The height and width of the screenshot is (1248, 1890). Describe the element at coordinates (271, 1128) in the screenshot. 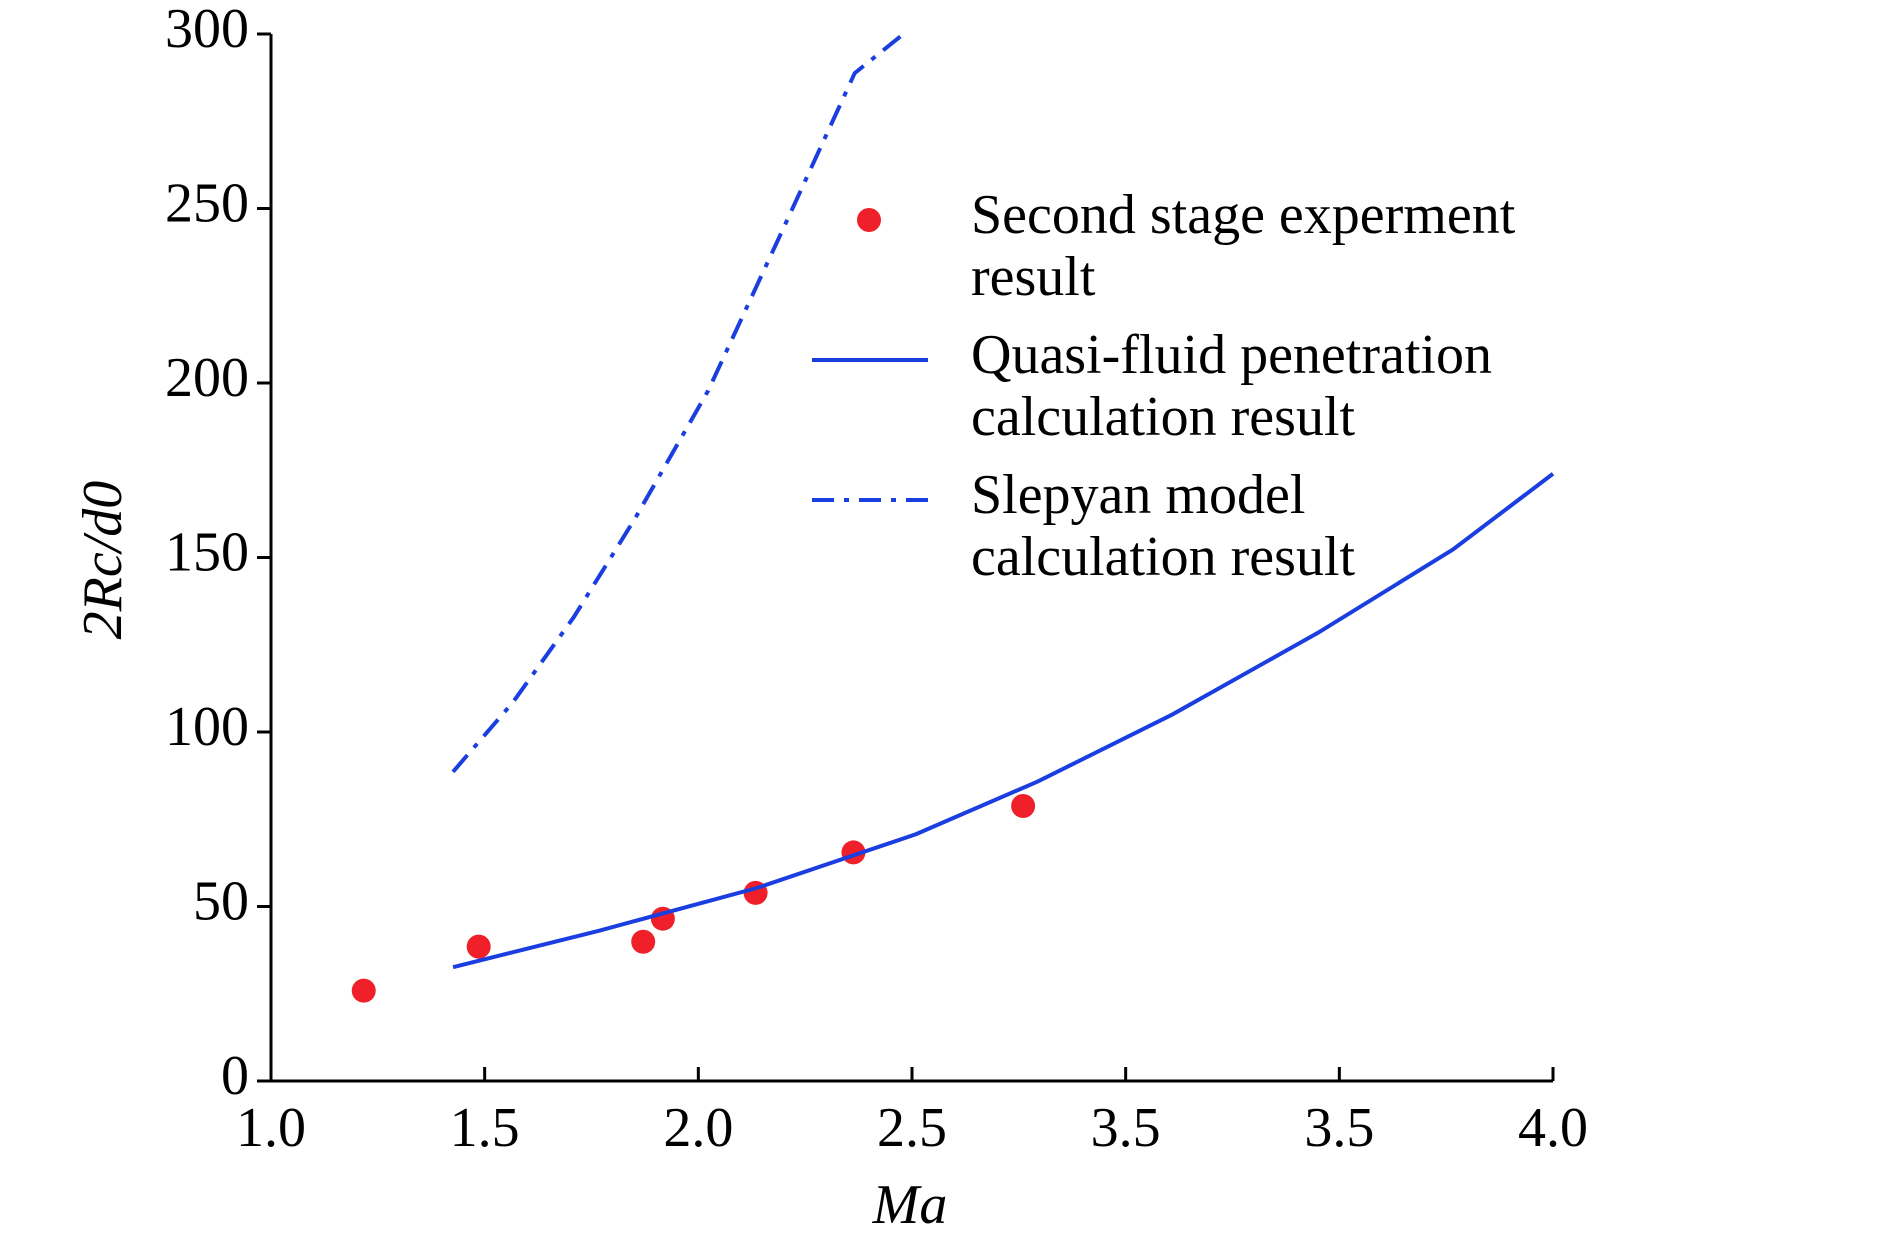

I see `x-tick-label: 1.0` at that location.